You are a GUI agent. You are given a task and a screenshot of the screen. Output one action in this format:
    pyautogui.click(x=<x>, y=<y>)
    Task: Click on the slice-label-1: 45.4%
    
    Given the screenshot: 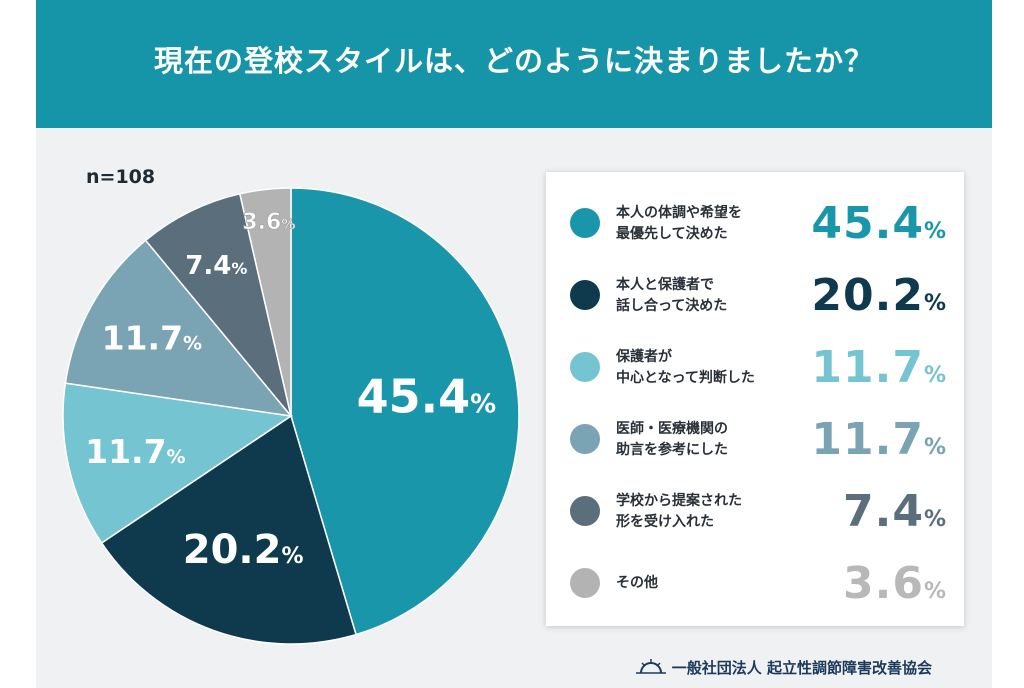 What is the action you would take?
    pyautogui.click(x=427, y=396)
    